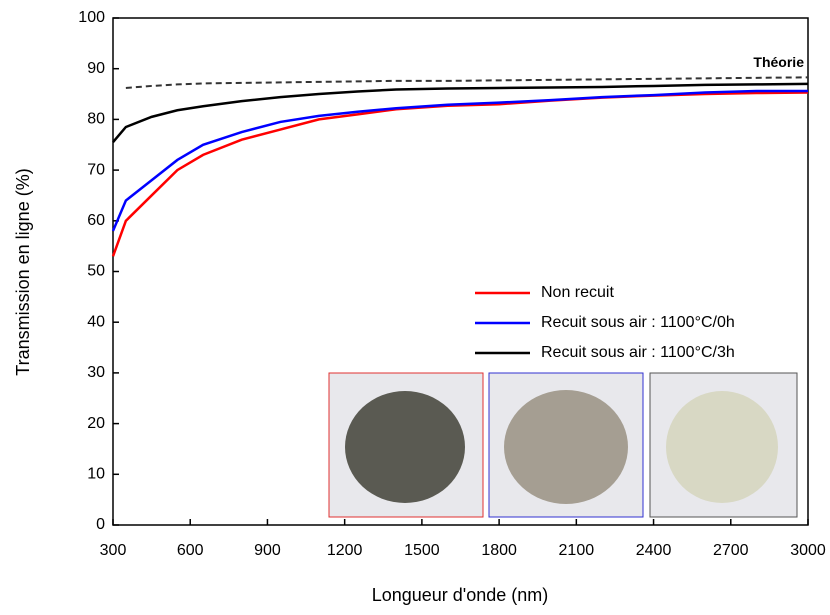 This screenshot has height=615, width=830. What do you see at coordinates (96, 423) in the screenshot?
I see `y-tick-label: 20` at bounding box center [96, 423].